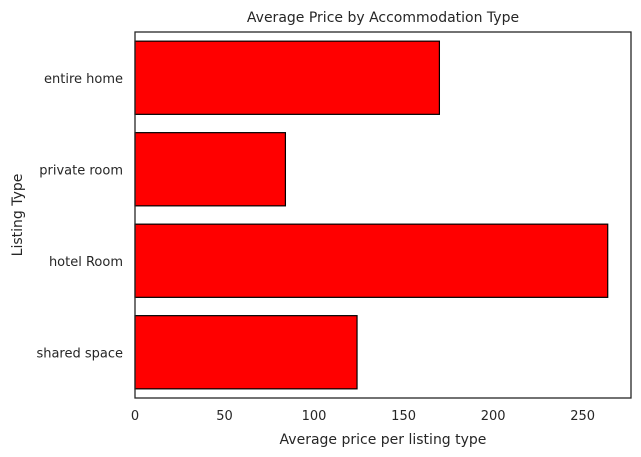  What do you see at coordinates (81, 170) in the screenshot?
I see `y-tick-label: private room` at bounding box center [81, 170].